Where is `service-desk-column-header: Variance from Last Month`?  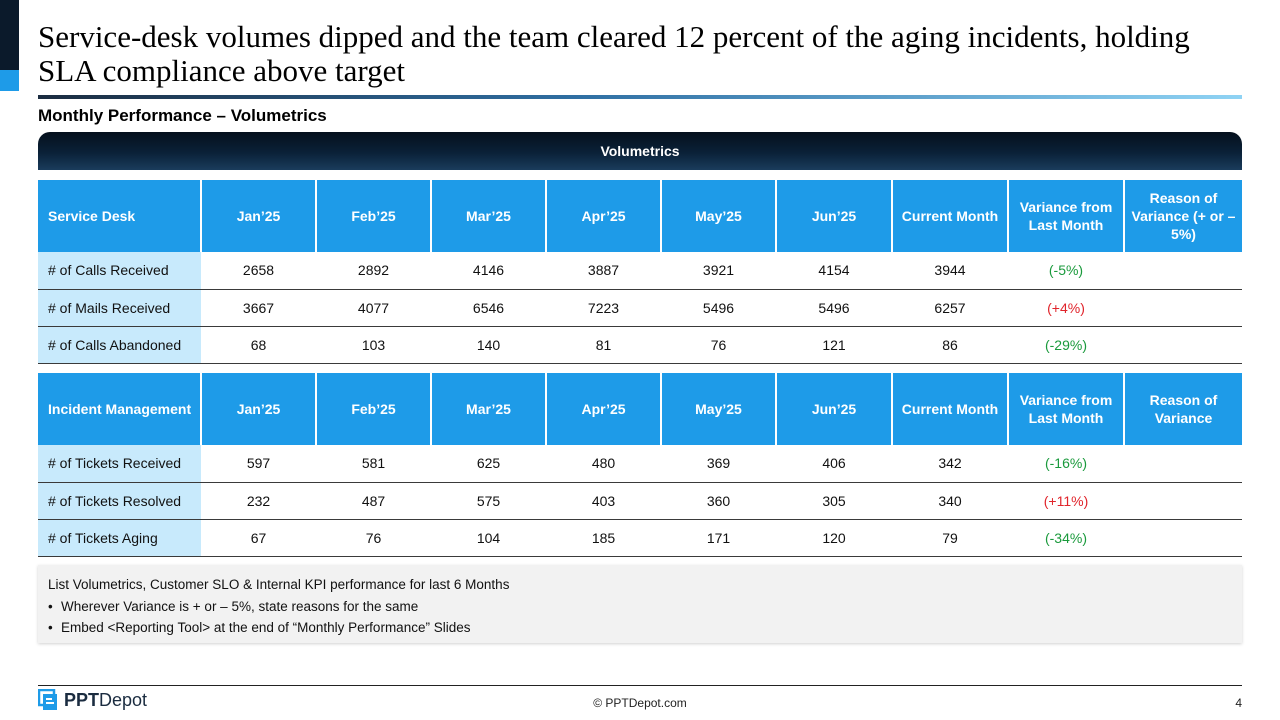 service-desk-column-header: Variance from Last Month is located at coordinates (1065, 216).